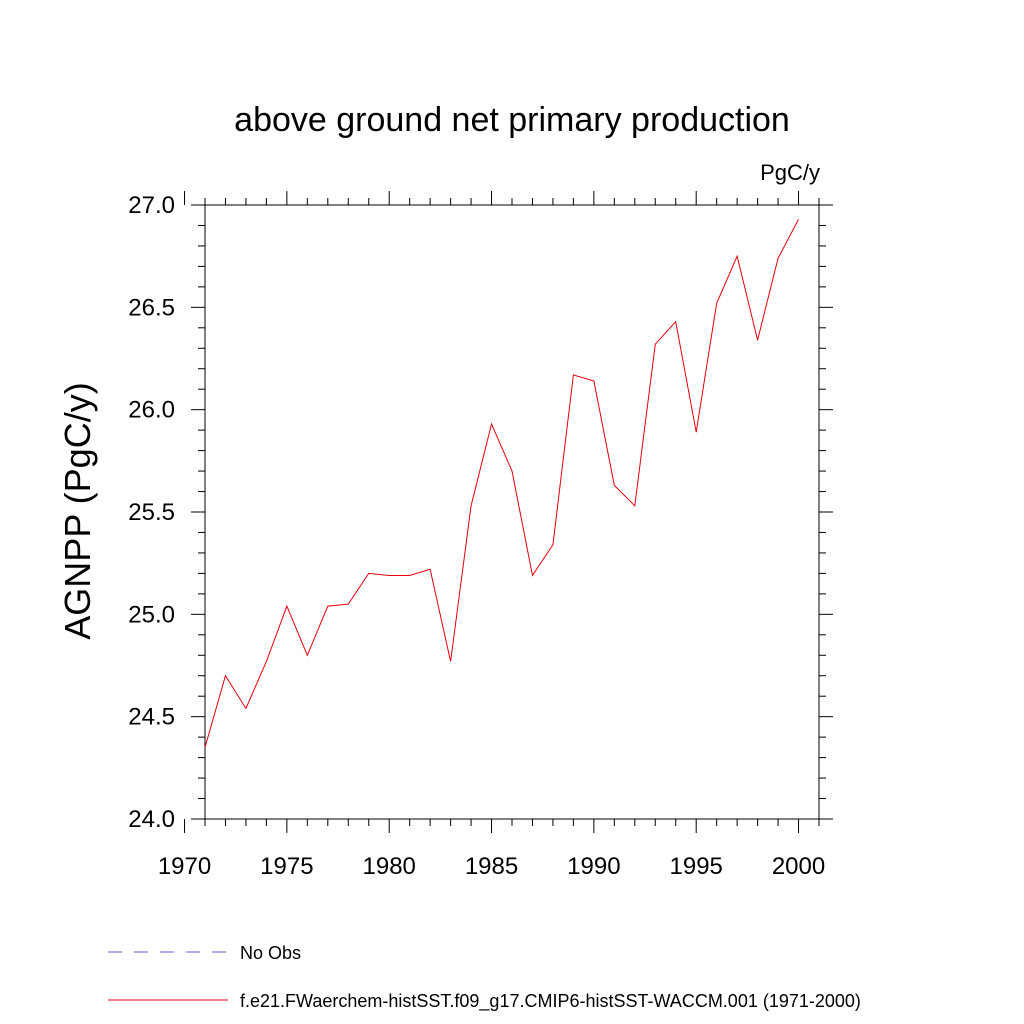 The width and height of the screenshot is (1024, 1024). I want to click on y-tick-label: 24.5, so click(151, 717).